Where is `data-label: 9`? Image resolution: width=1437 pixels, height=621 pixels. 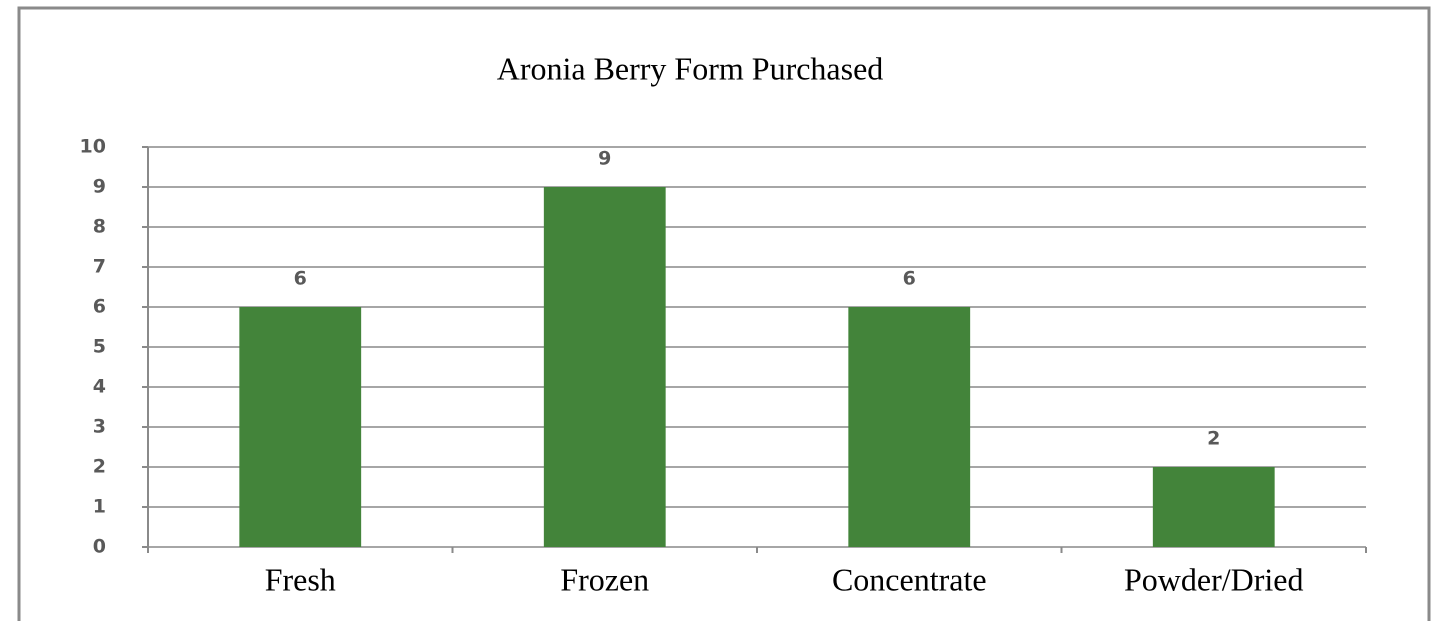 data-label: 9 is located at coordinates (604, 159).